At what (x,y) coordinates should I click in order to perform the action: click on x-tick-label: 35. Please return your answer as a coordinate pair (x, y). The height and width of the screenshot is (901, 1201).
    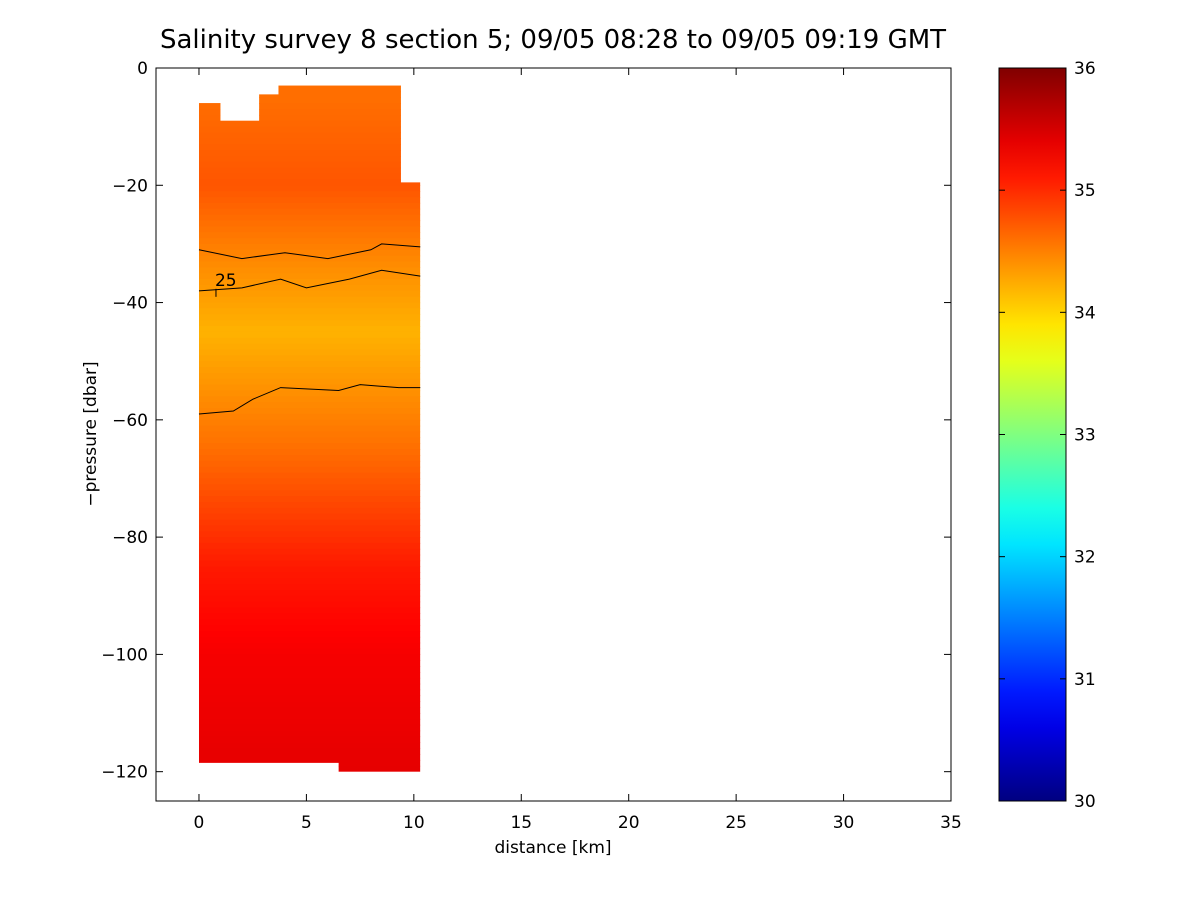
    Looking at the image, I should click on (951, 823).